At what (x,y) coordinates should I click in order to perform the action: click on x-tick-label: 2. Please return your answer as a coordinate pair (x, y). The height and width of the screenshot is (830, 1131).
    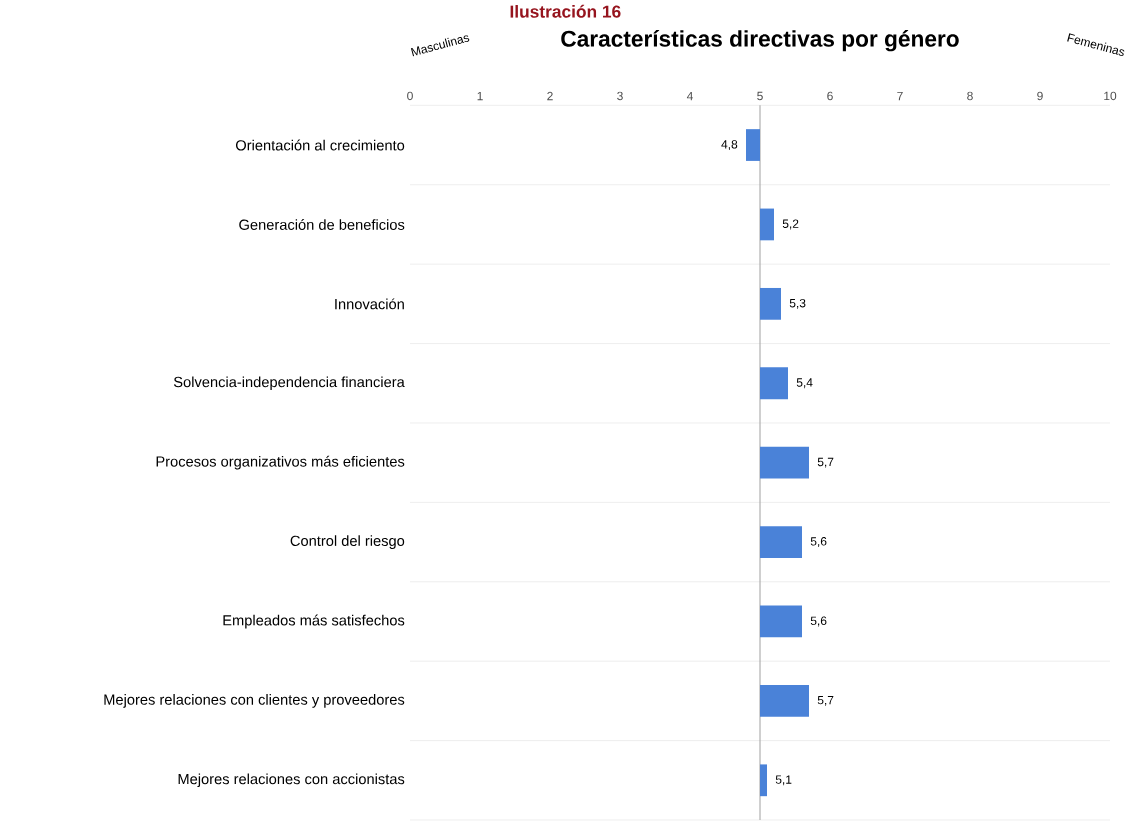
    Looking at the image, I should click on (550, 96).